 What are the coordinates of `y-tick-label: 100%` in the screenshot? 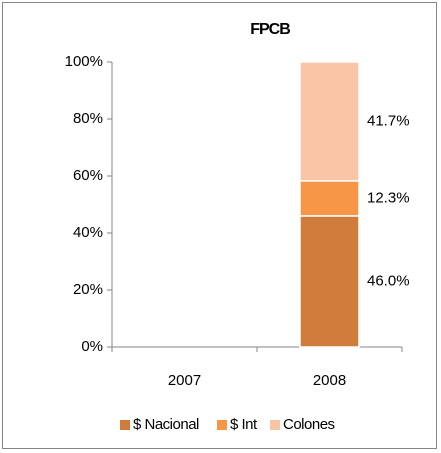 It's located at (84, 61).